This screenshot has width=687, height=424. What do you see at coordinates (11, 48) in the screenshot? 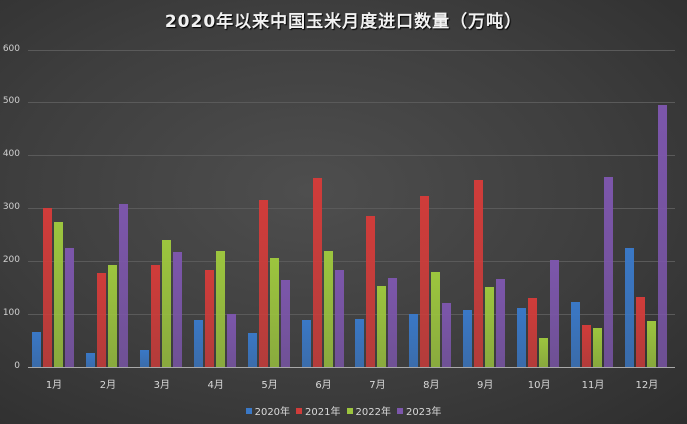
I see `y-tick-label: 600` at bounding box center [11, 48].